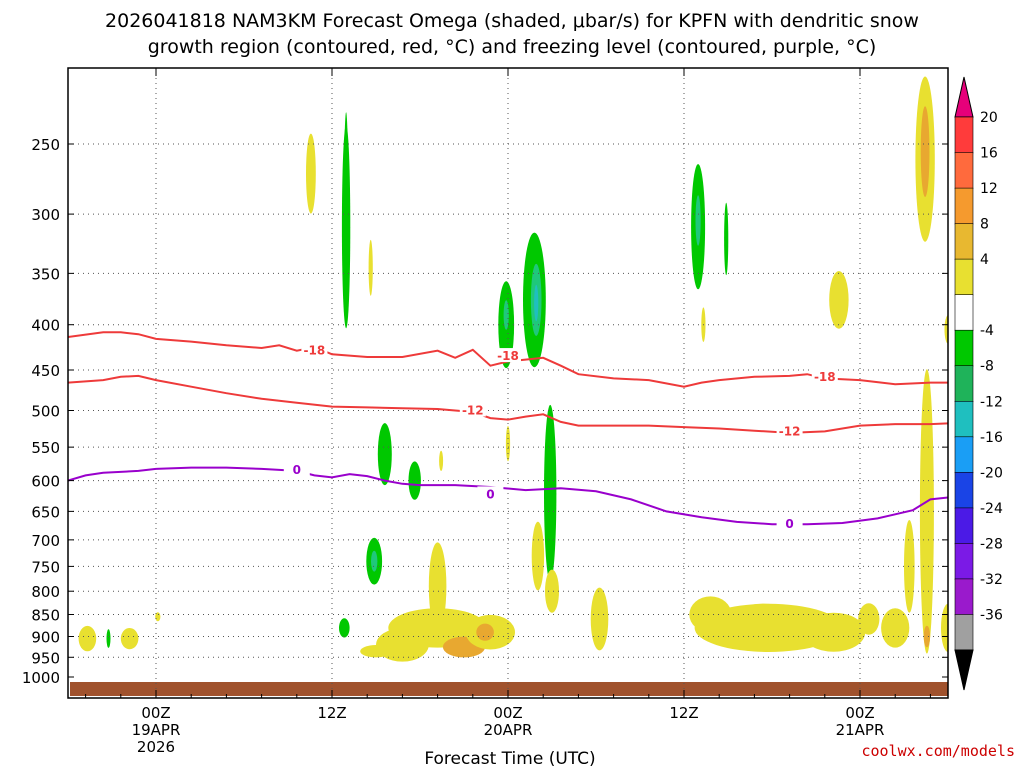 This screenshot has height=768, width=1024. Describe the element at coordinates (989, 118) in the screenshot. I see `colorbar-label-20: 20` at that location.